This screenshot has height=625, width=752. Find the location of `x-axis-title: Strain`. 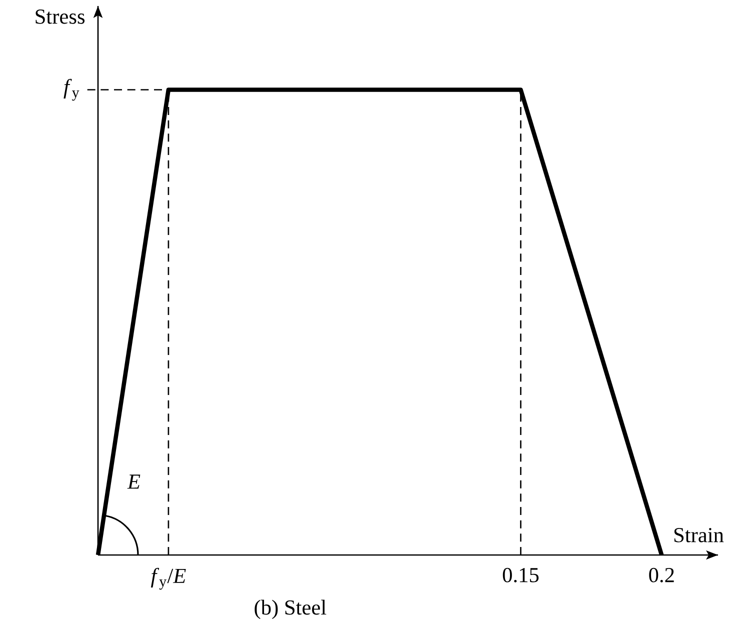

x-axis-title: Strain is located at coordinates (699, 535).